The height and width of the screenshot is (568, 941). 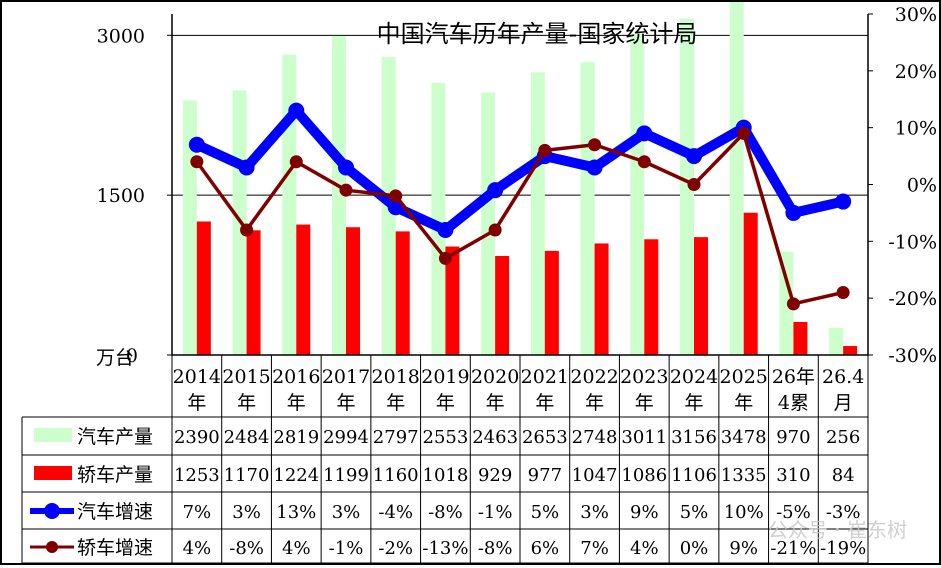 What do you see at coordinates (545, 475) in the screenshot?
I see `table-cell-value: 977` at bounding box center [545, 475].